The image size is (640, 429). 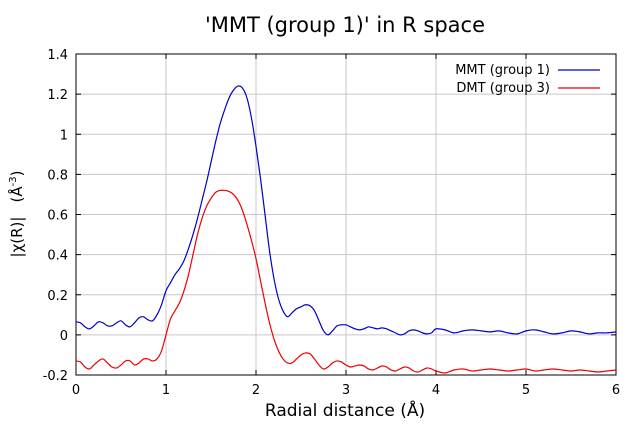 What do you see at coordinates (76, 390) in the screenshot?
I see `x-tick-label: 0` at bounding box center [76, 390].